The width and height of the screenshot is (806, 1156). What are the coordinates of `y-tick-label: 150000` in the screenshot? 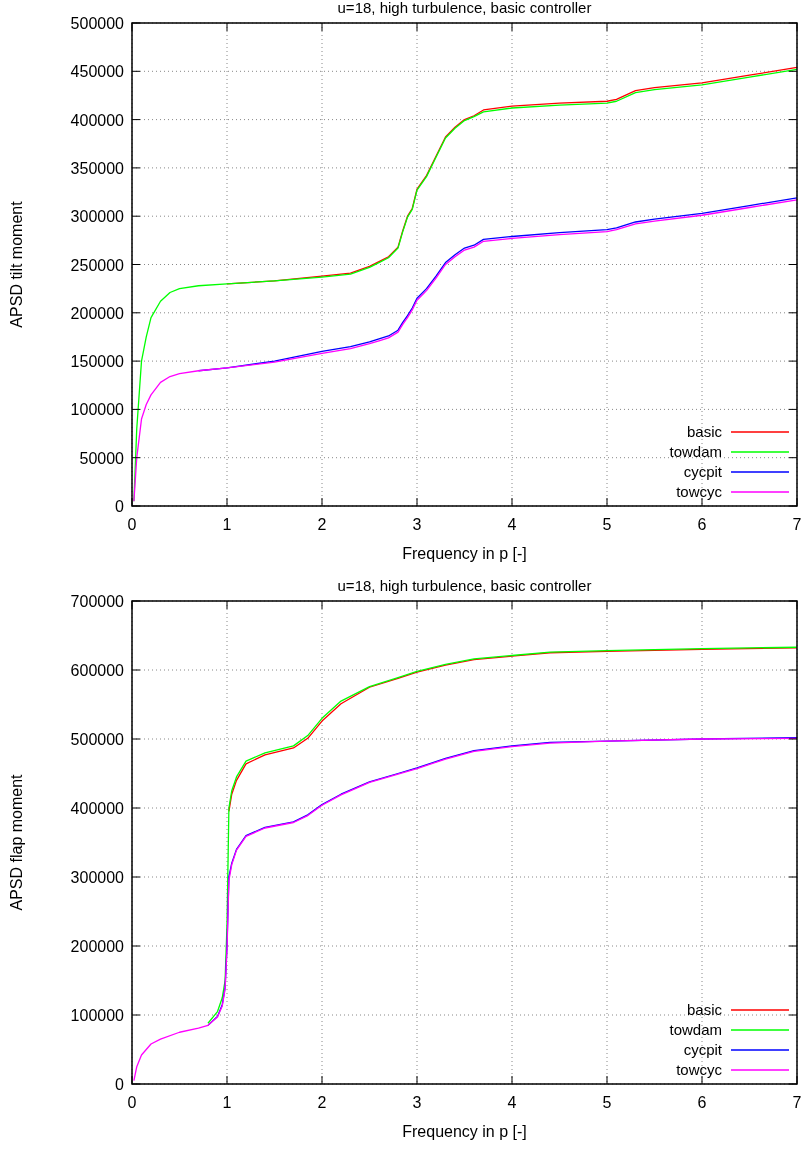 It's located at (97, 362).